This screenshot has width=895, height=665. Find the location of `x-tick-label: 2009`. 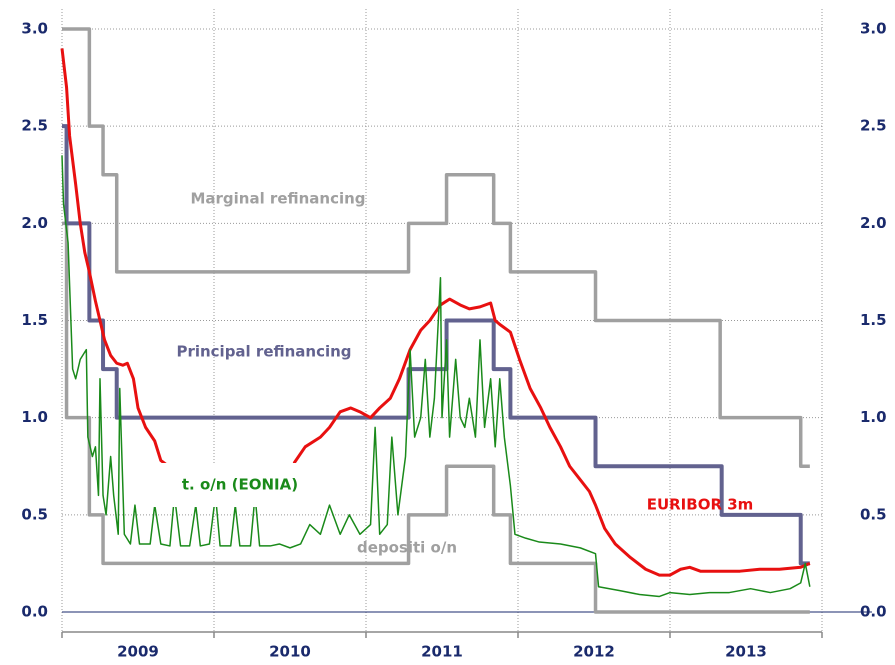

x-tick-label: 2009 is located at coordinates (138, 652).